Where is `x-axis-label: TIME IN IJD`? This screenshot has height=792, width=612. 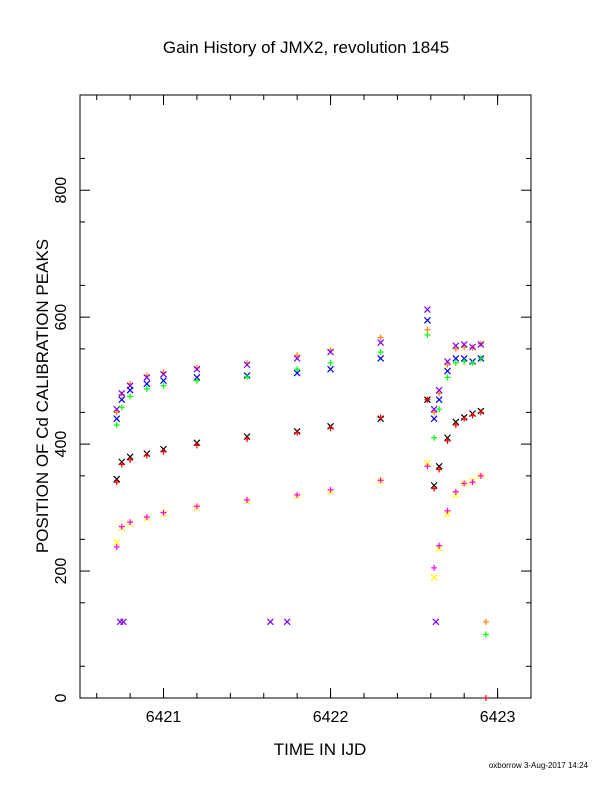 x-axis-label: TIME IN IJD is located at coordinates (320, 749).